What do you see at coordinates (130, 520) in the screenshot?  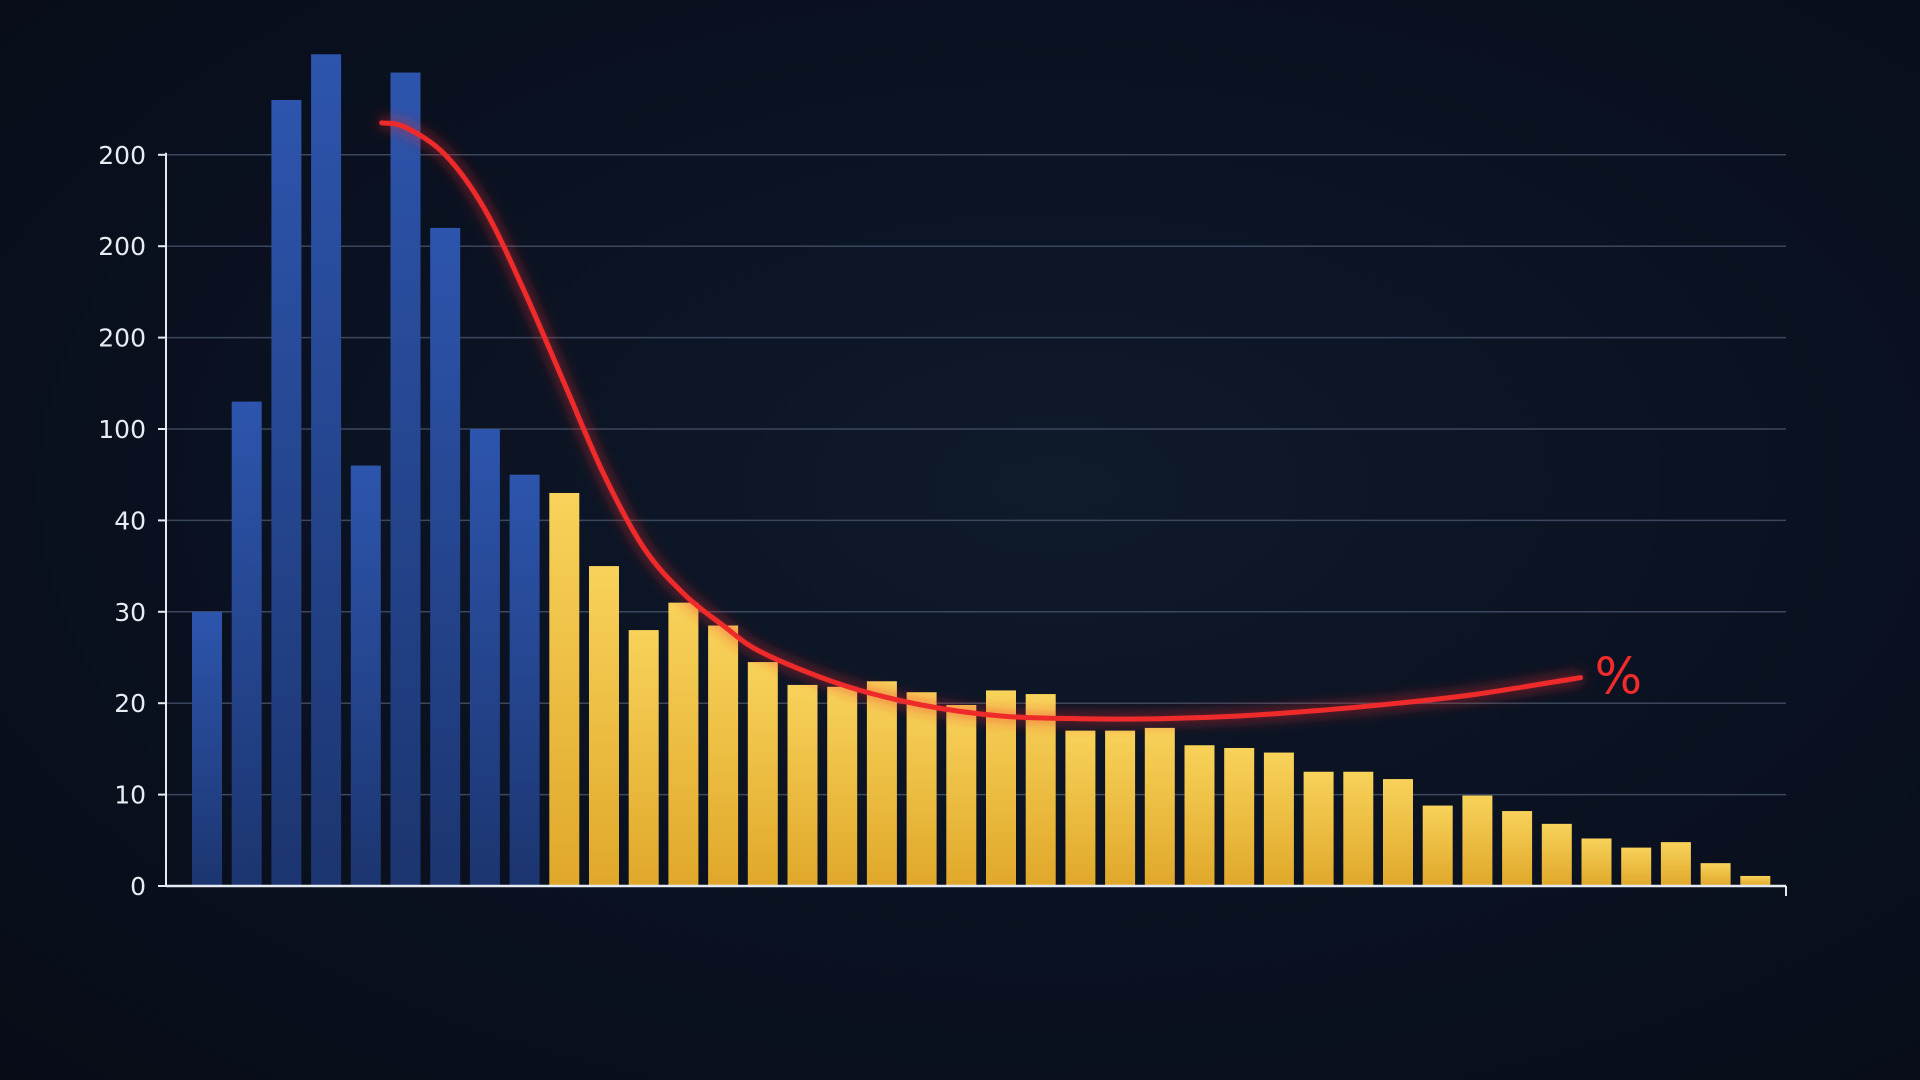 I see `y-tick-label: 40` at bounding box center [130, 520].